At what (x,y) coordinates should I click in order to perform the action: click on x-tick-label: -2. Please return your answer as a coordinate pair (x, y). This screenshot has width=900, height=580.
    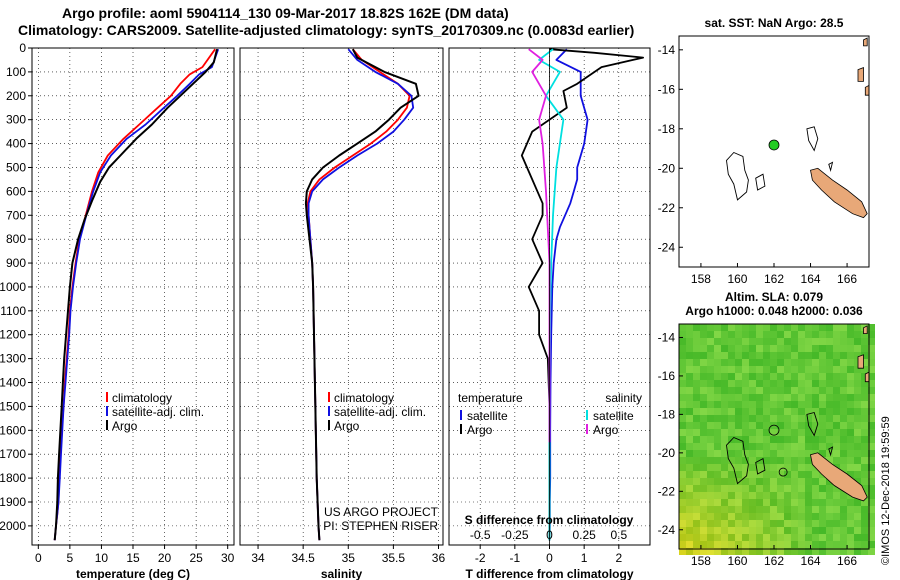
    Looking at the image, I should click on (480, 558).